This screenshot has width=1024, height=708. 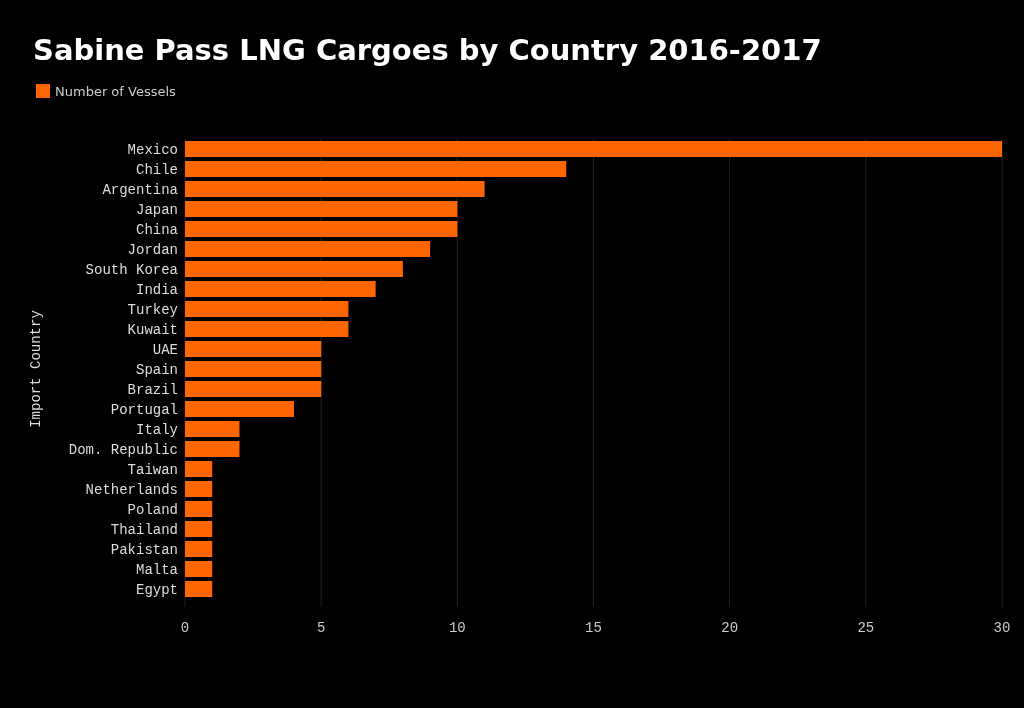 What do you see at coordinates (156, 369) in the screenshot?
I see `y-tick-label: Spain` at bounding box center [156, 369].